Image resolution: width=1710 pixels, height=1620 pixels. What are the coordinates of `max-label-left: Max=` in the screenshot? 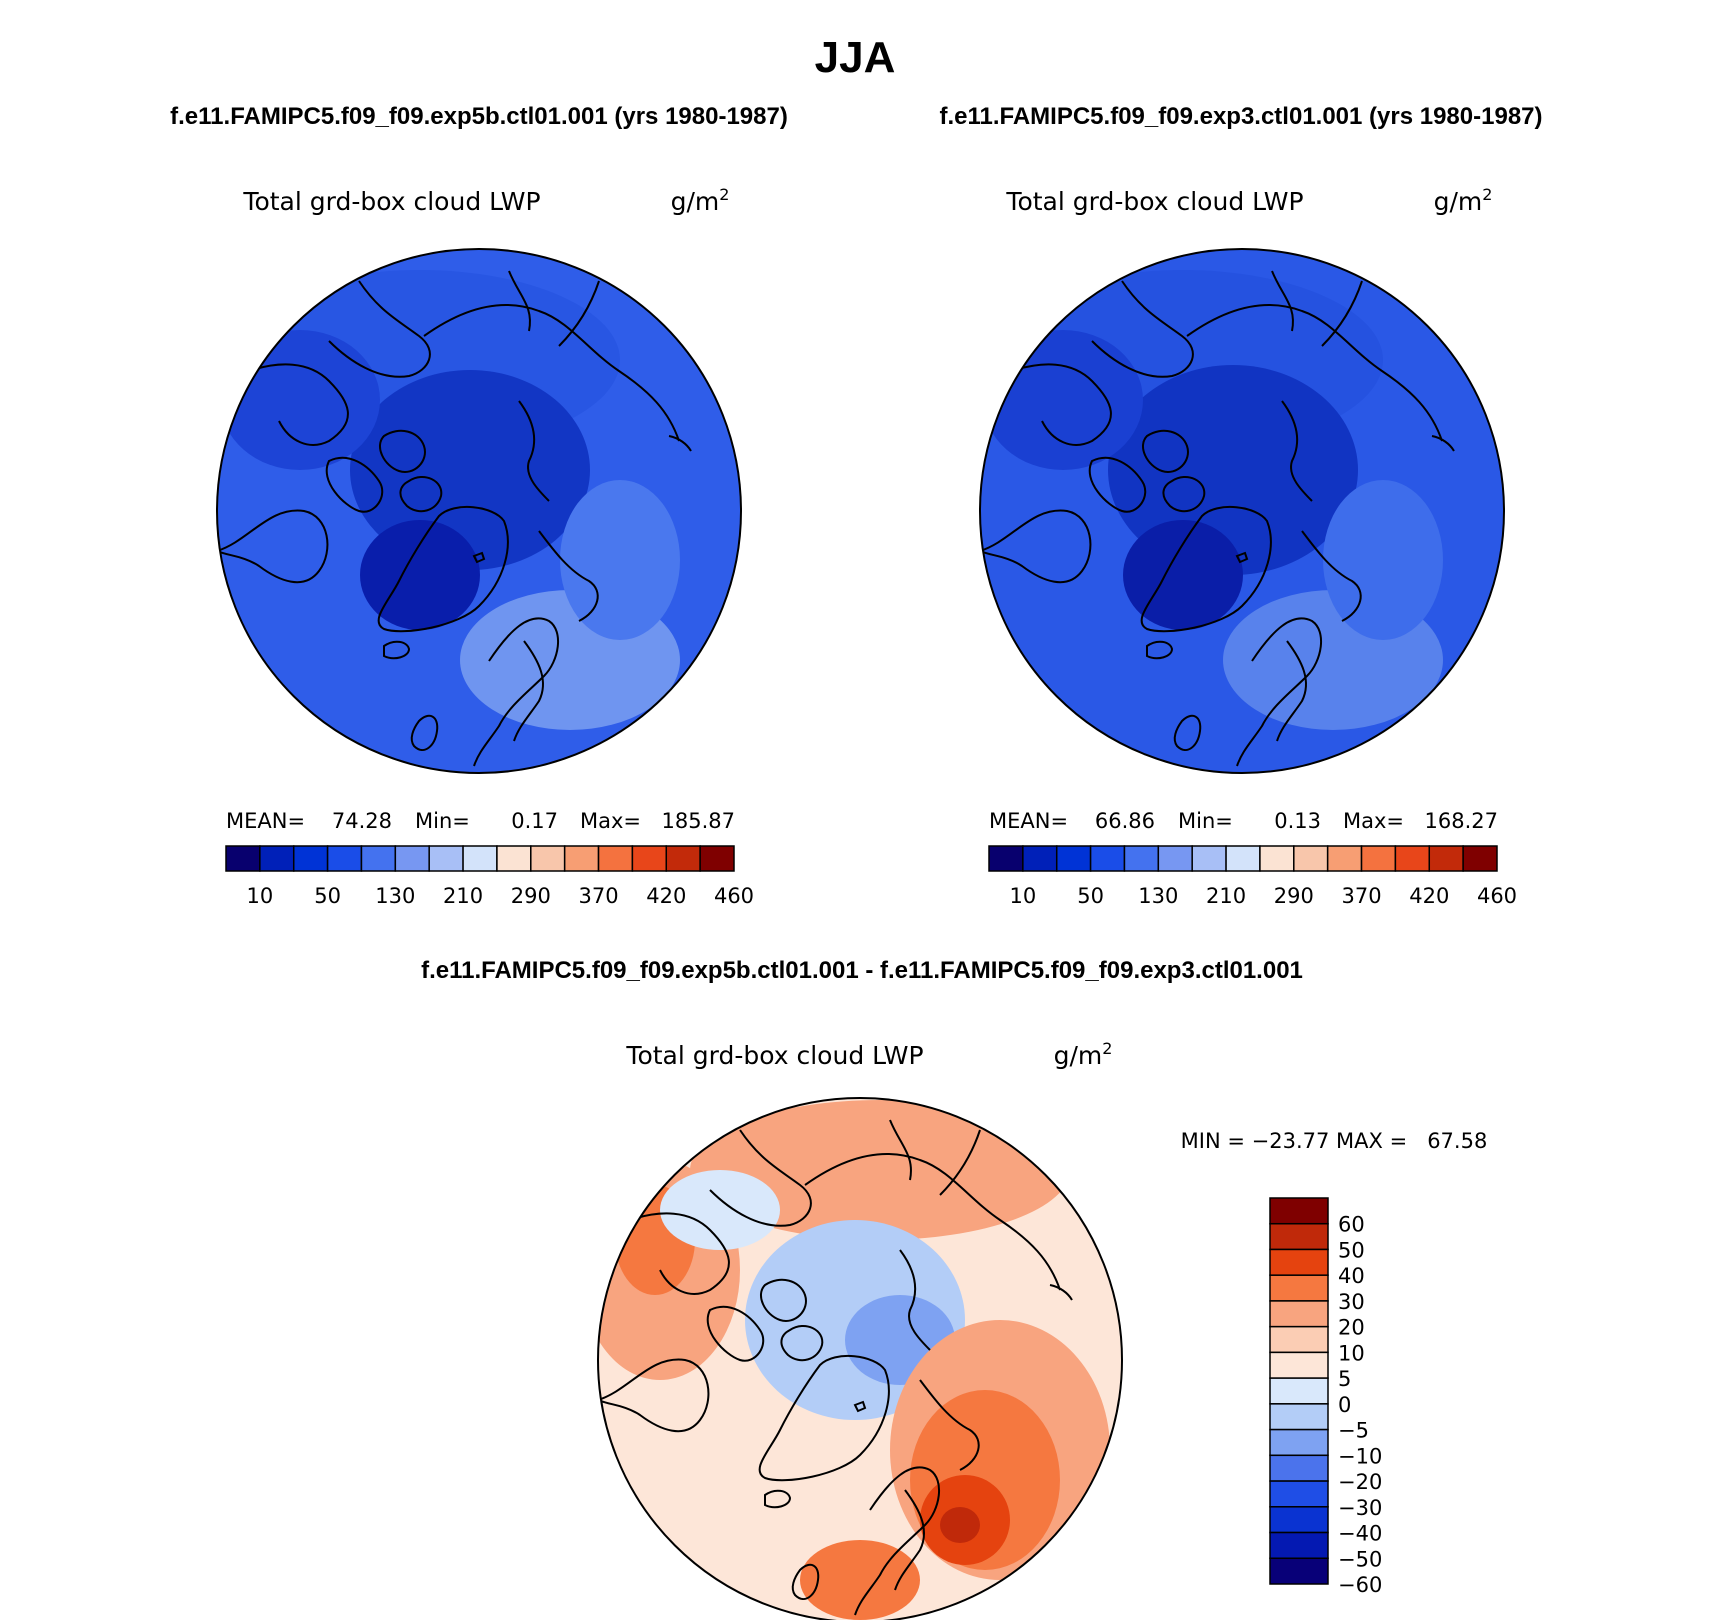 It's located at (610, 821).